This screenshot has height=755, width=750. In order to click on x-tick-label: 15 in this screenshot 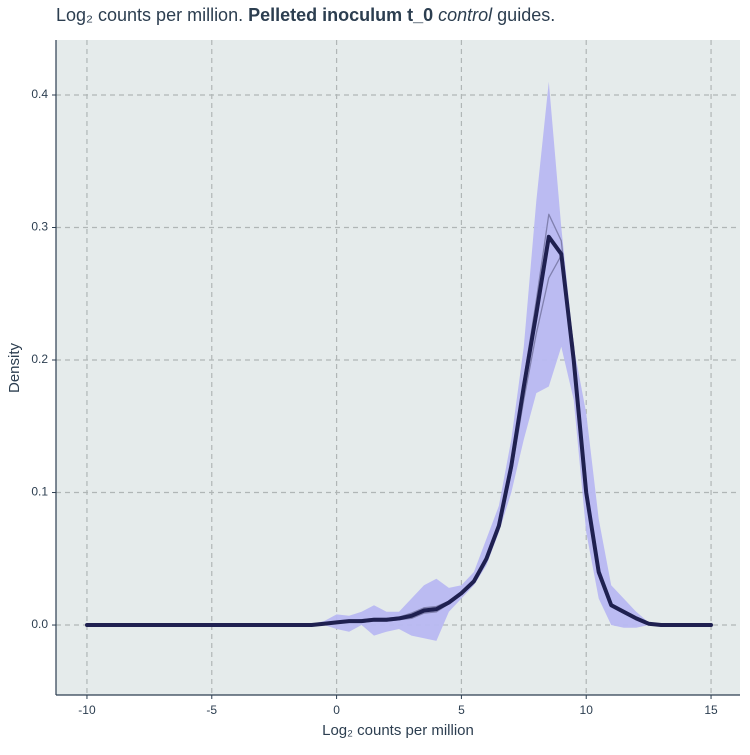, I will do `click(711, 710)`.